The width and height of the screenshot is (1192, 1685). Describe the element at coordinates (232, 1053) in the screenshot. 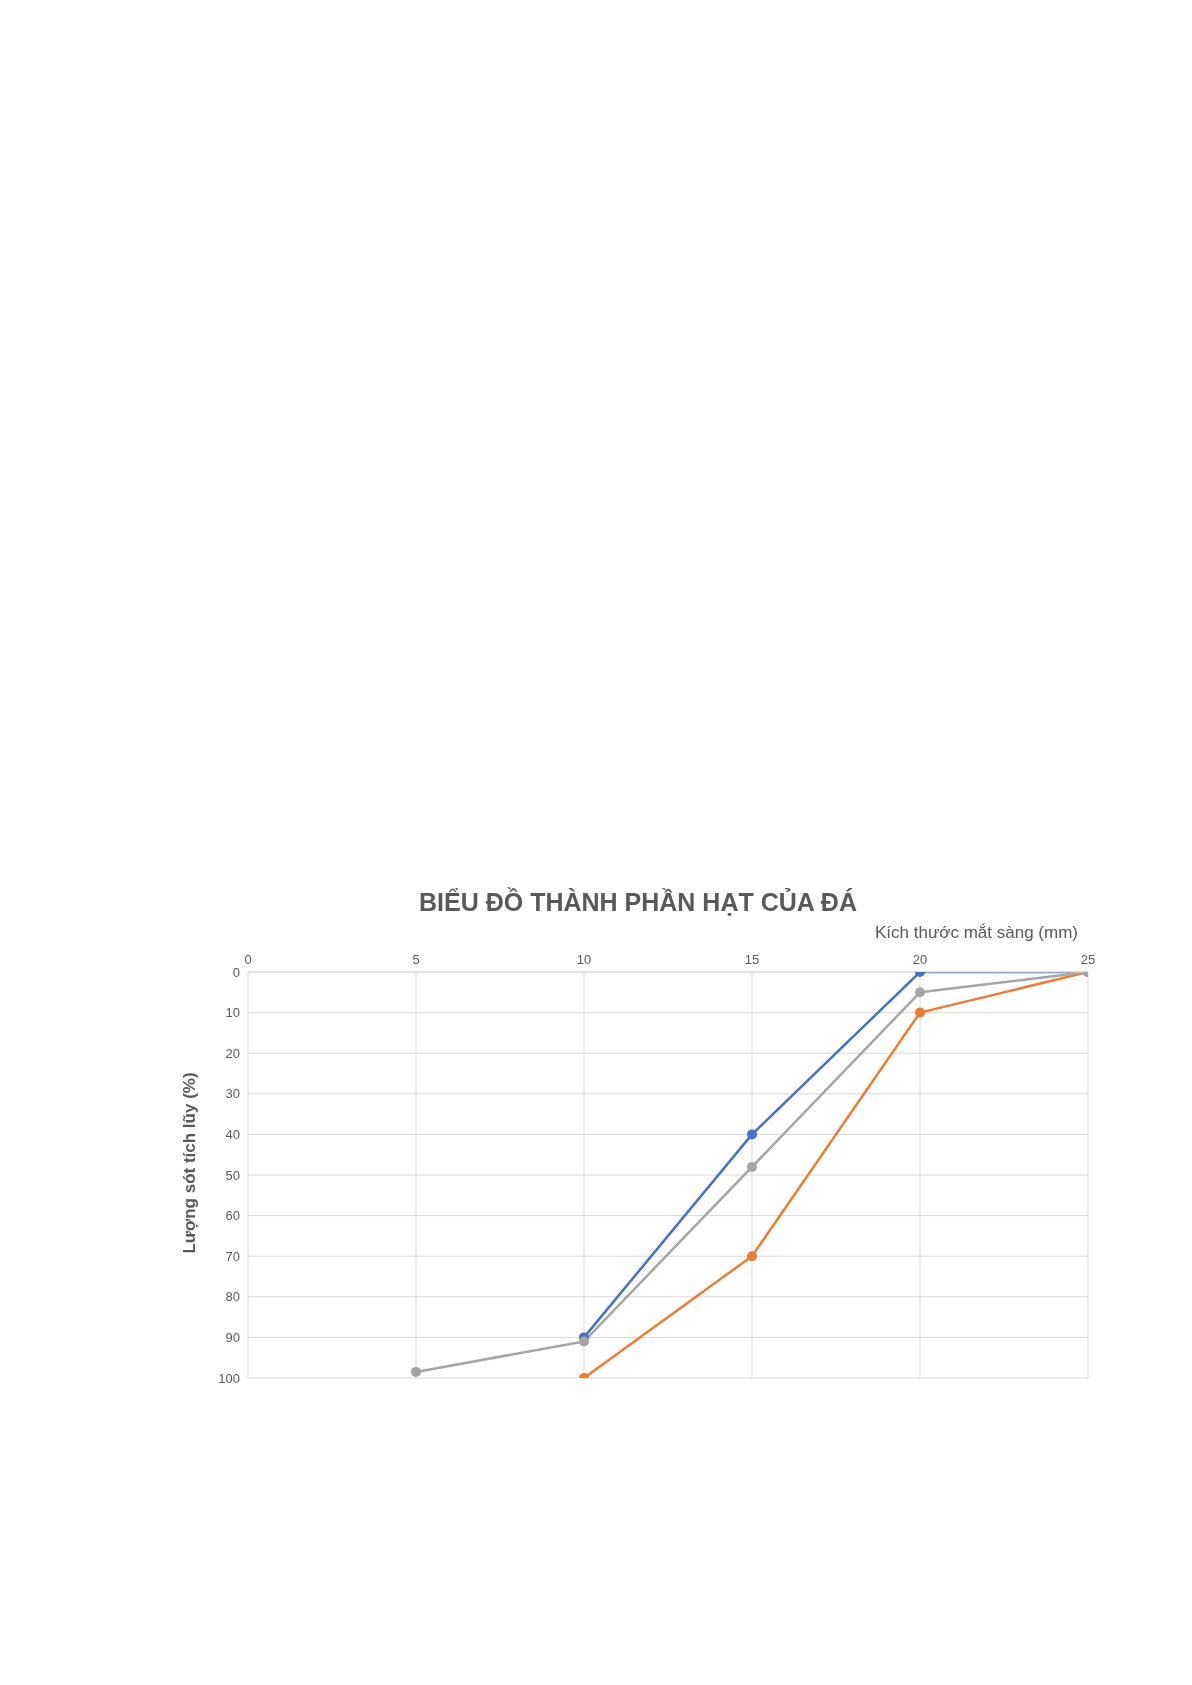

I see `y-tick-label: 20` at that location.